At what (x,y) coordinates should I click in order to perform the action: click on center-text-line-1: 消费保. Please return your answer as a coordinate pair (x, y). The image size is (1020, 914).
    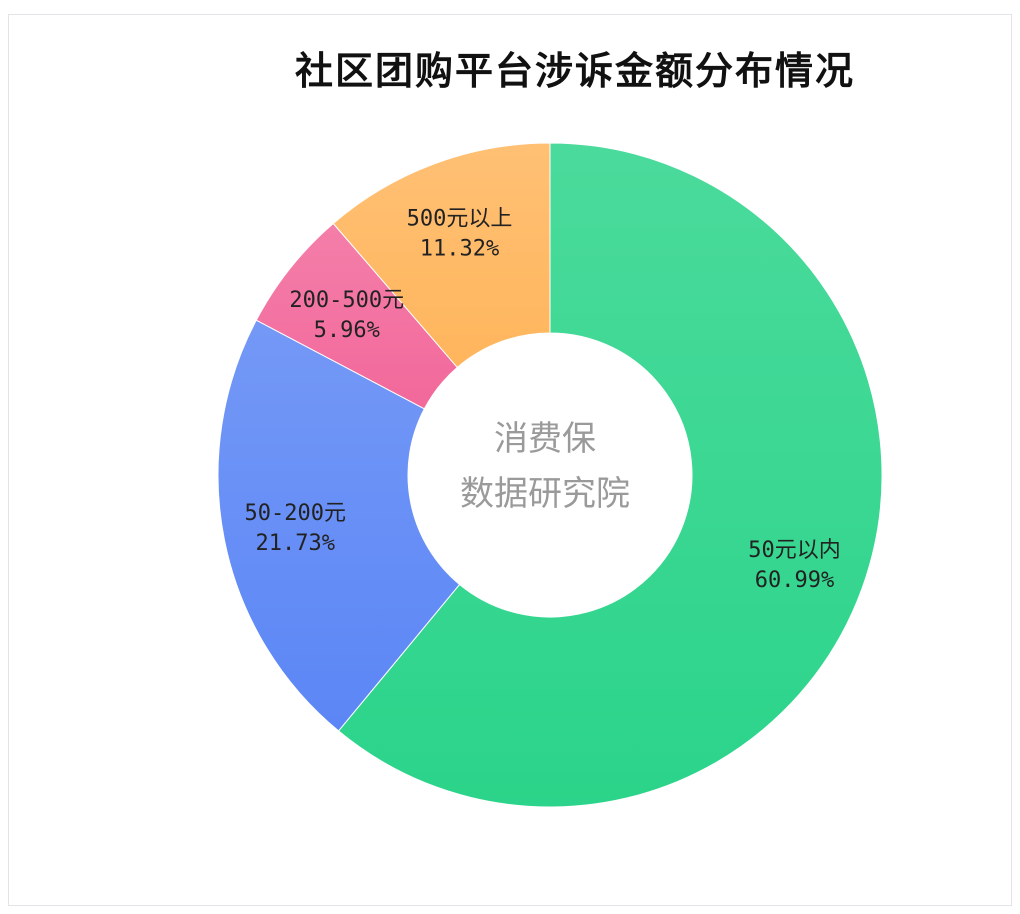
    Looking at the image, I should click on (545, 439).